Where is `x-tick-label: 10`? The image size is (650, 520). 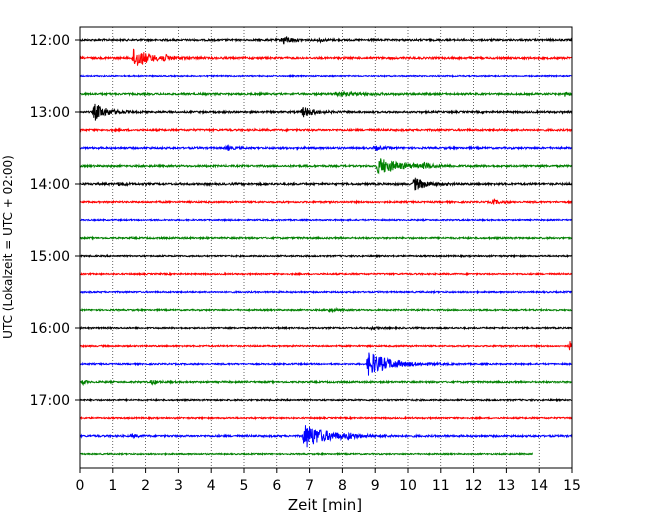 x-tick-label: 10 is located at coordinates (408, 486).